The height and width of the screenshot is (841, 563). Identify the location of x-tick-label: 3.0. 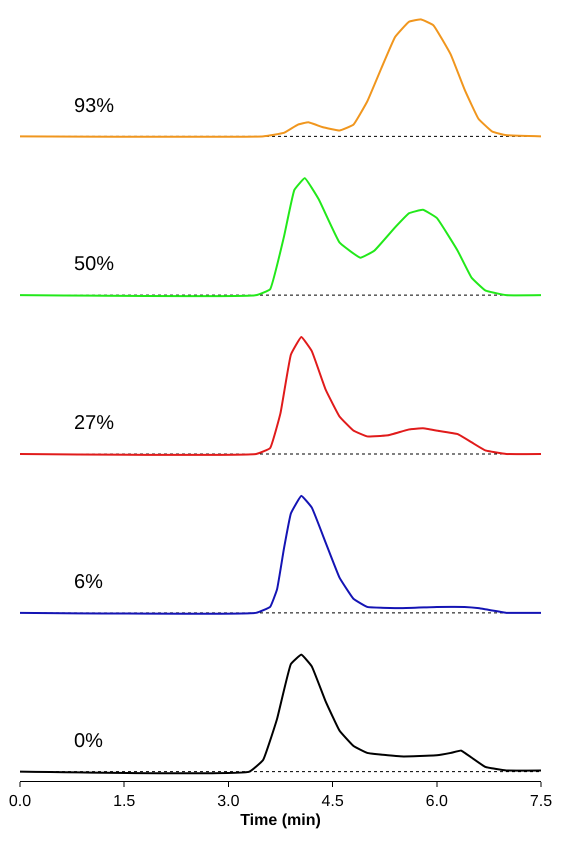
(228, 801).